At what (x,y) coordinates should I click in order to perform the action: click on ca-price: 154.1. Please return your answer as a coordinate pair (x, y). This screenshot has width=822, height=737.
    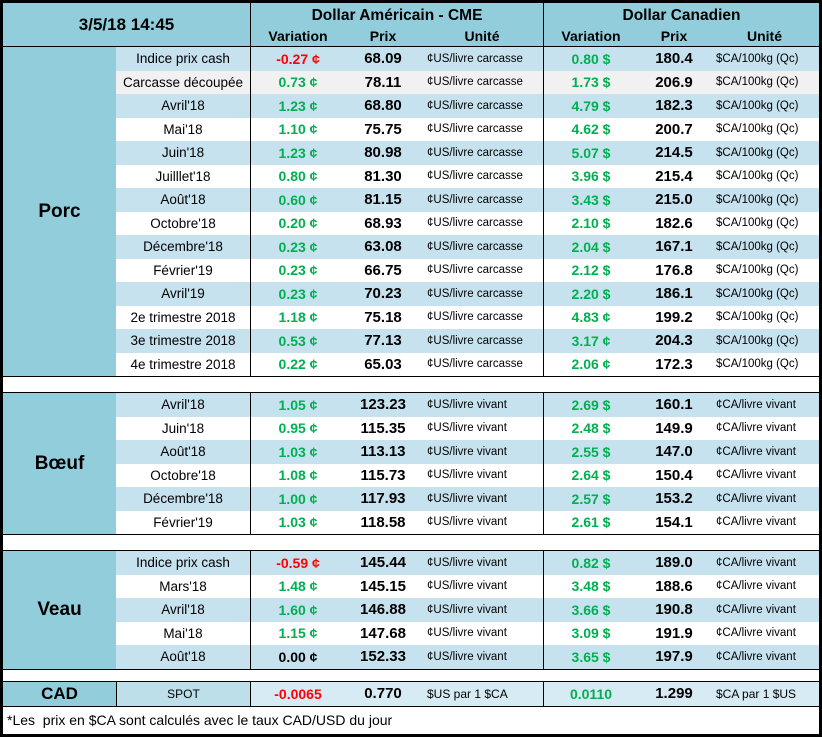
    Looking at the image, I should click on (674, 522).